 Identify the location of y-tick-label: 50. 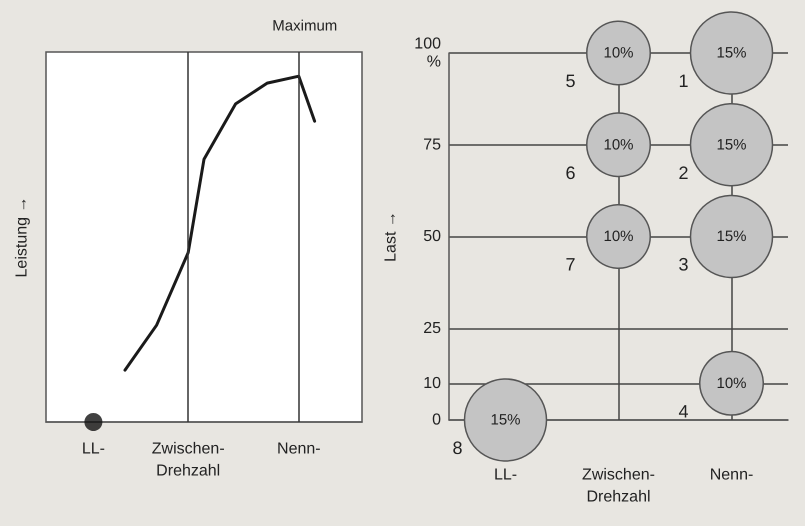
(432, 236).